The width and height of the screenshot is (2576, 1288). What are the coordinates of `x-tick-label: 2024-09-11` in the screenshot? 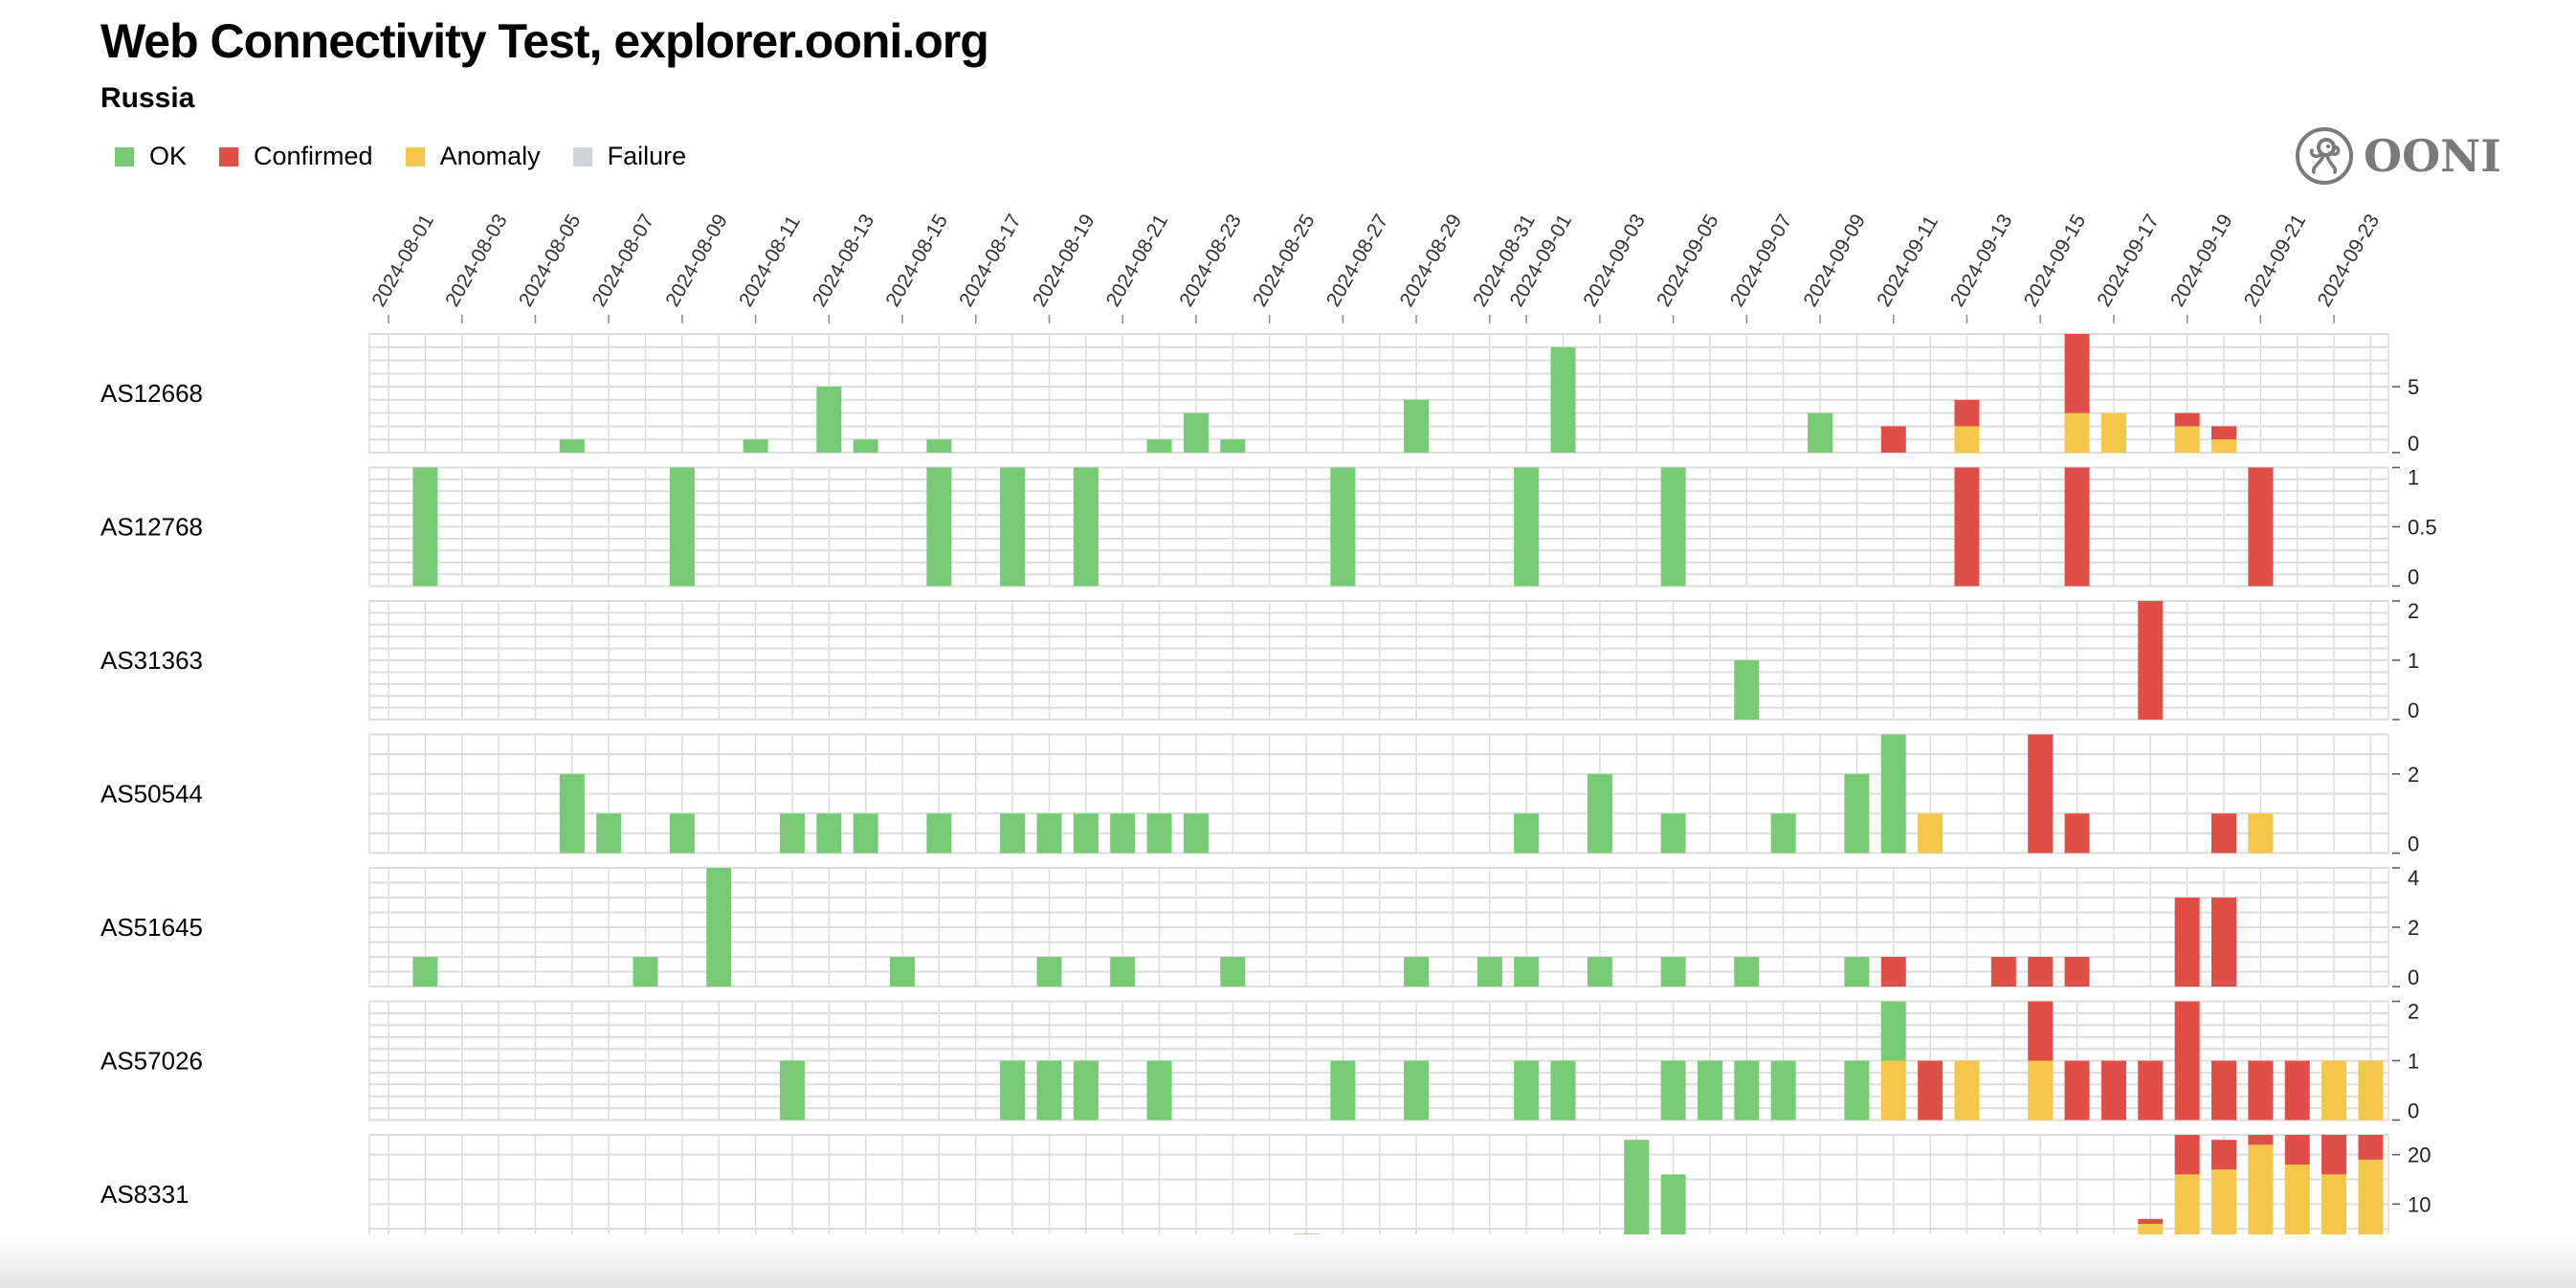 It's located at (1908, 260).